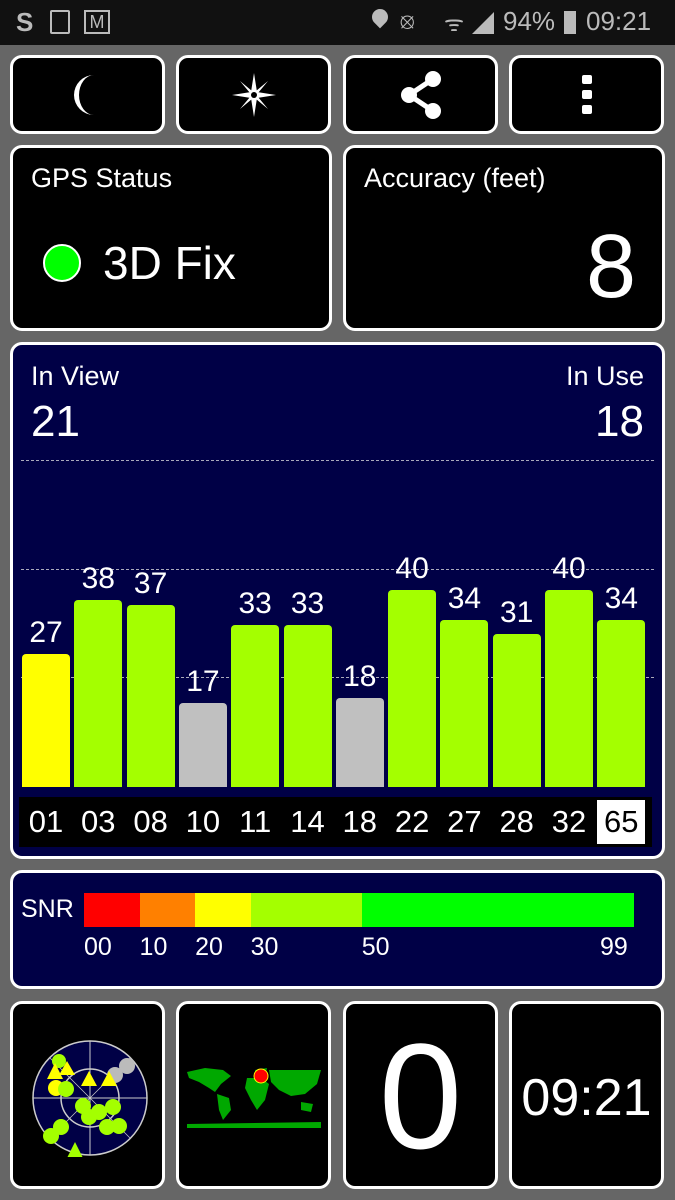 This screenshot has height=1200, width=675. Describe the element at coordinates (150, 821) in the screenshot. I see `prn-label: 08` at that location.